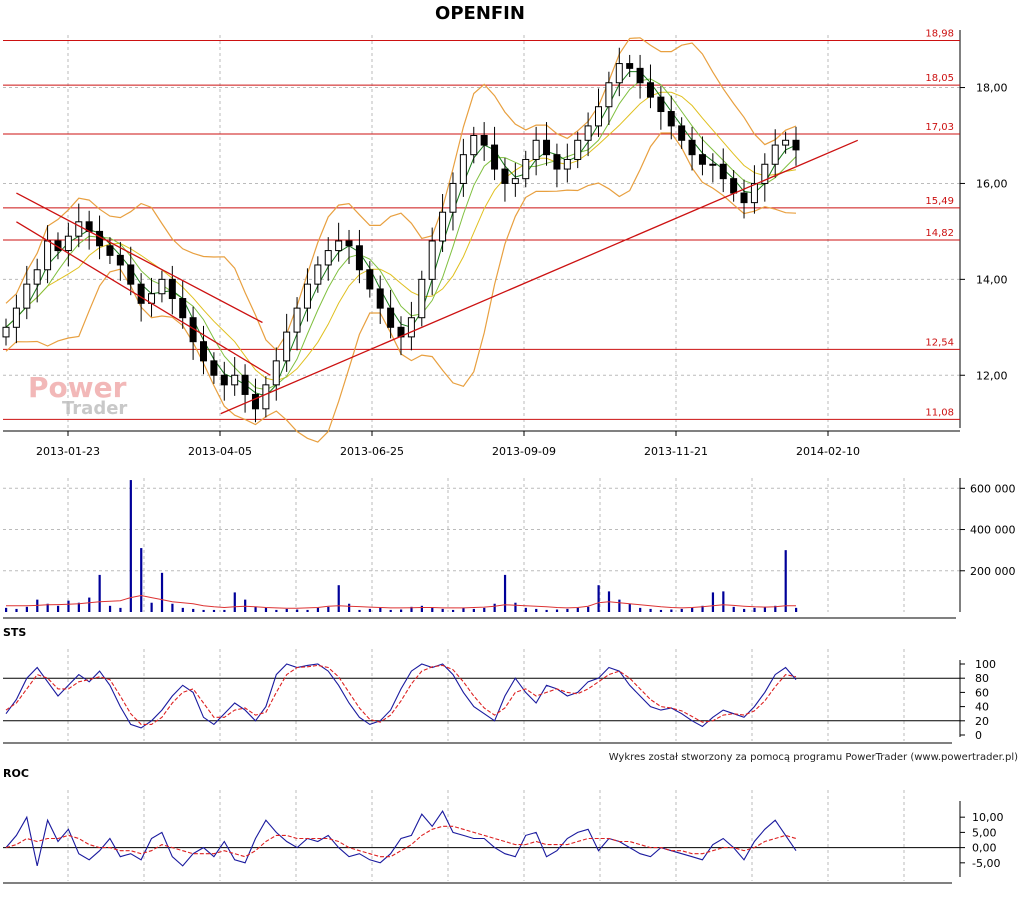 This screenshot has height=899, width=1024. I want to click on price-x-tick-label: 2013-01-23, so click(68, 451).